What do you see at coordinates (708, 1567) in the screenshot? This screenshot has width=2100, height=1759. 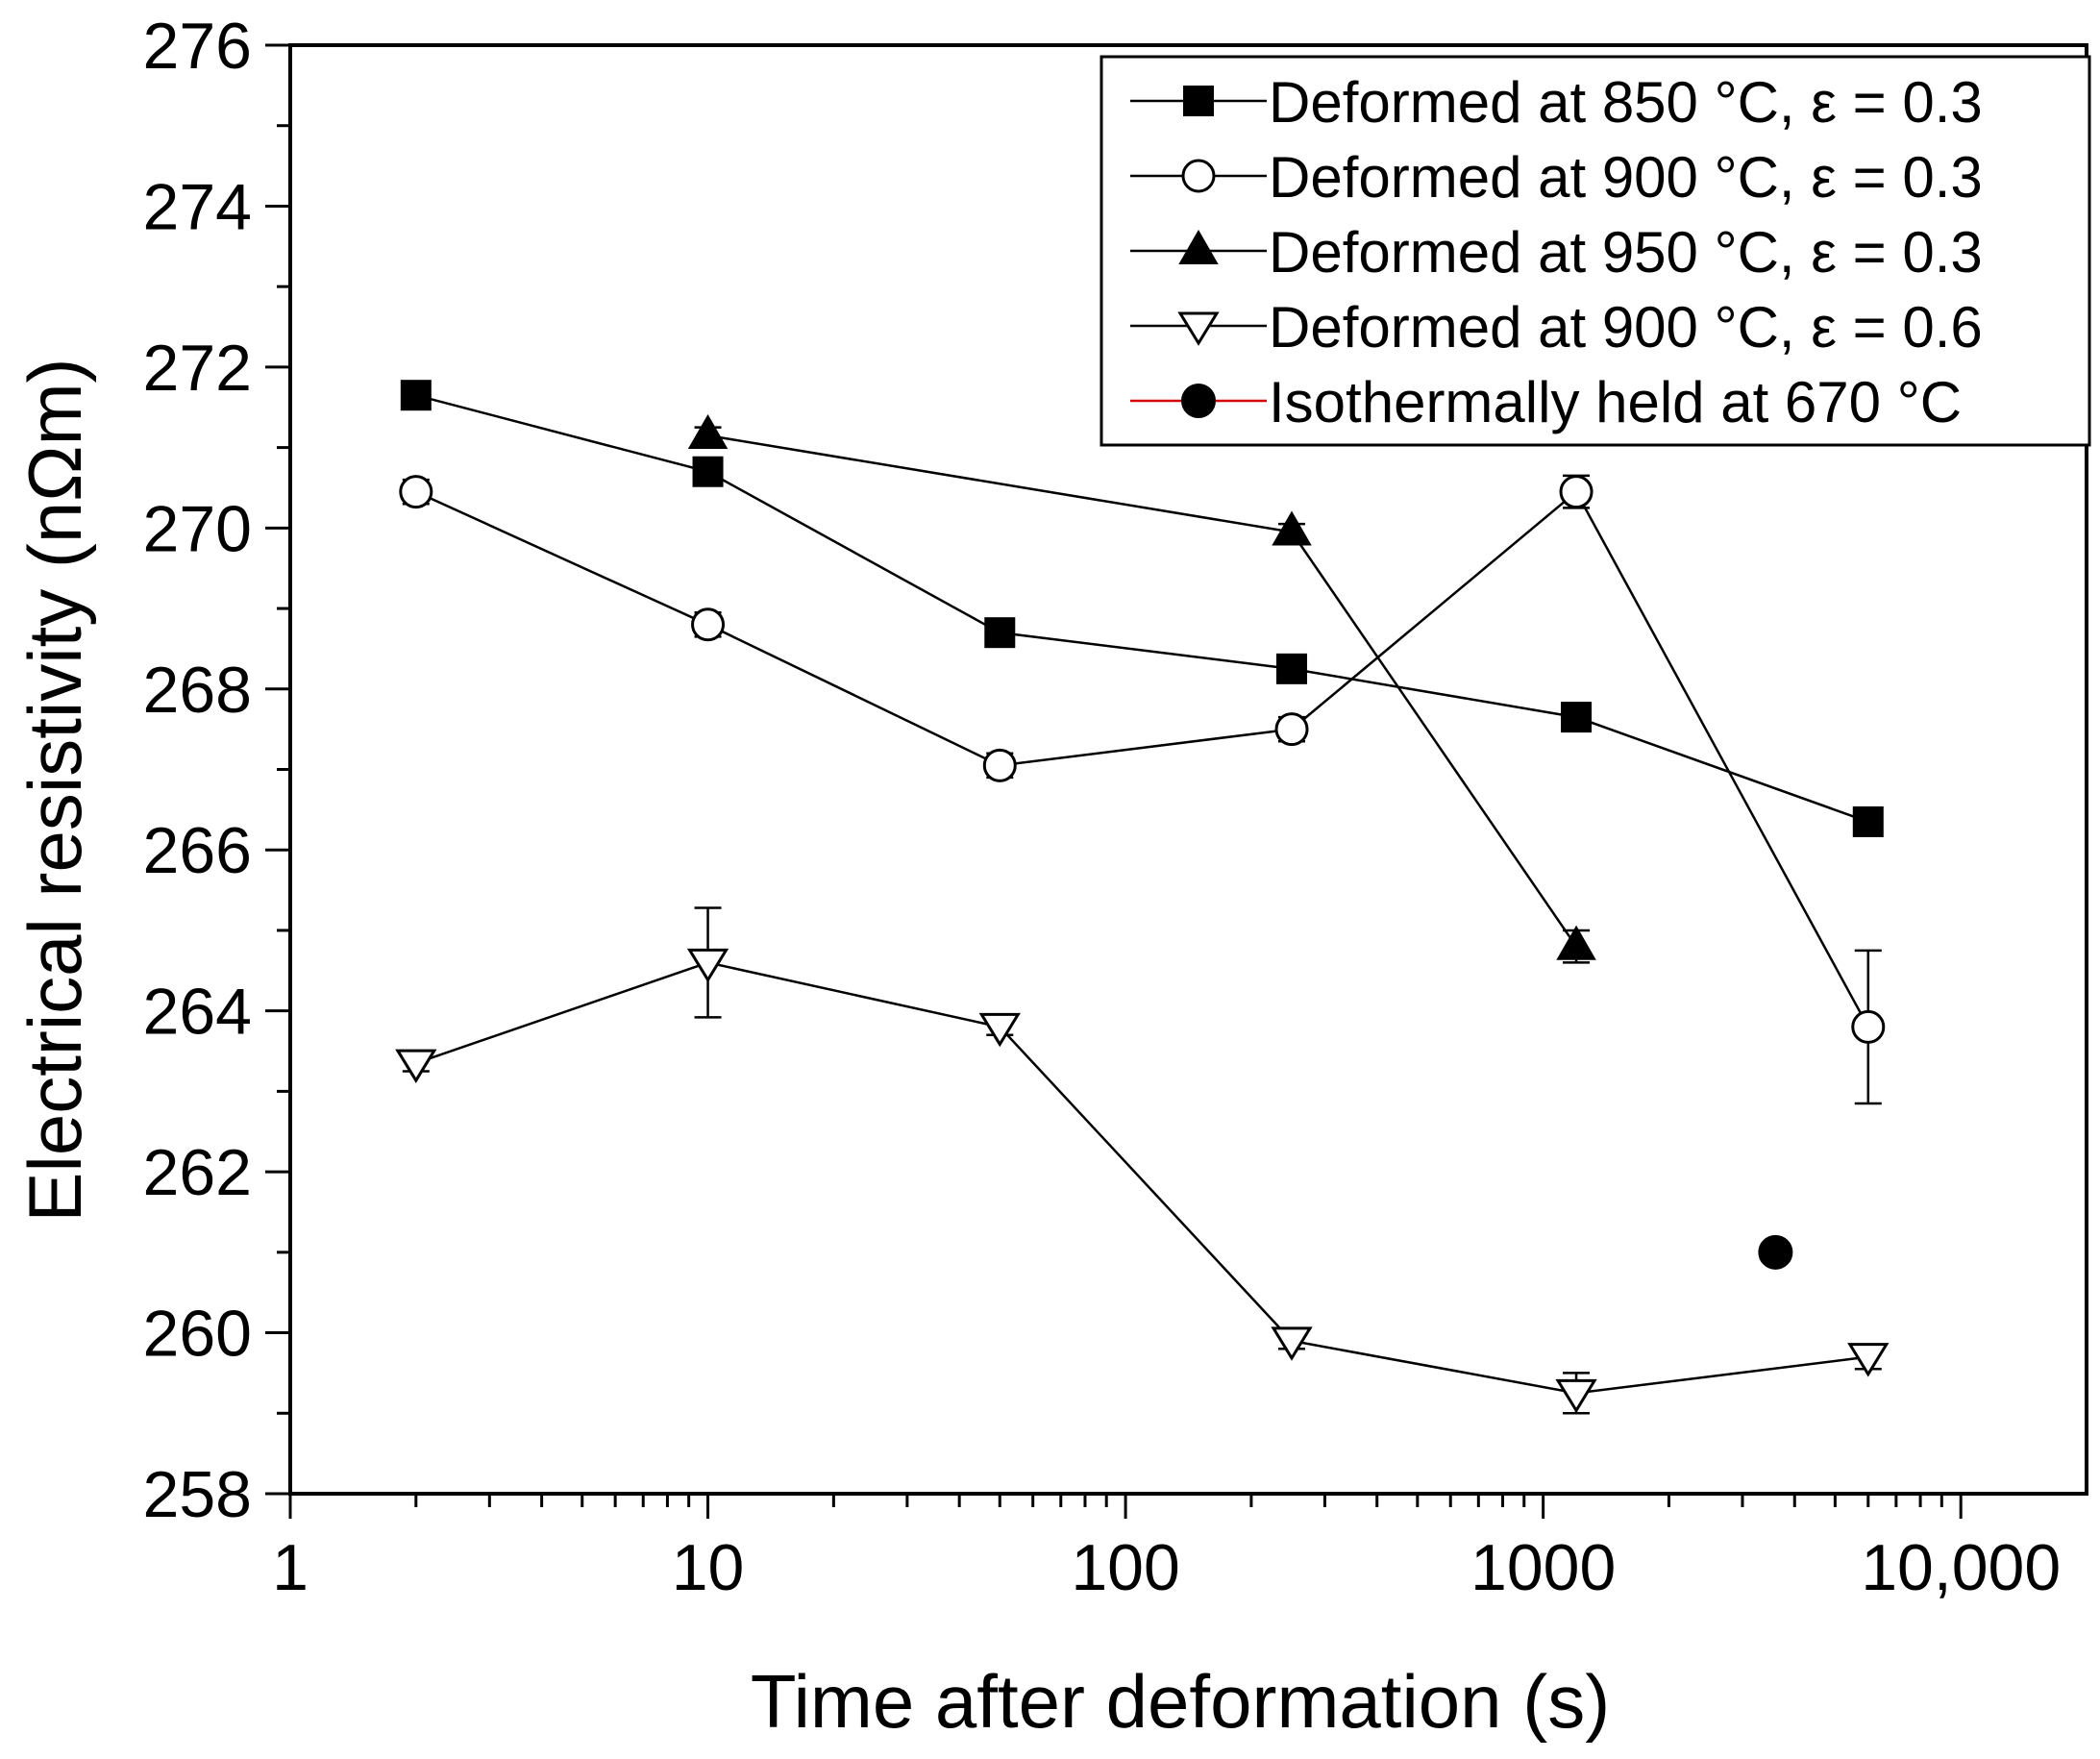 I see `x-tick-label: 10` at bounding box center [708, 1567].